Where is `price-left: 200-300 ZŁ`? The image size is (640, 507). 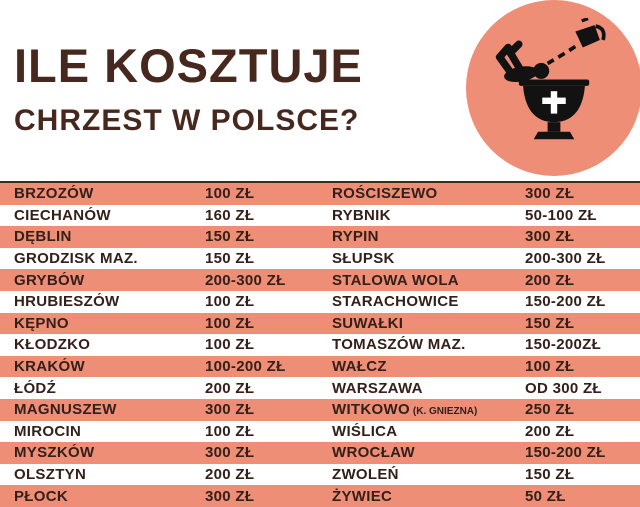 price-left: 200-300 ZŁ is located at coordinates (245, 280).